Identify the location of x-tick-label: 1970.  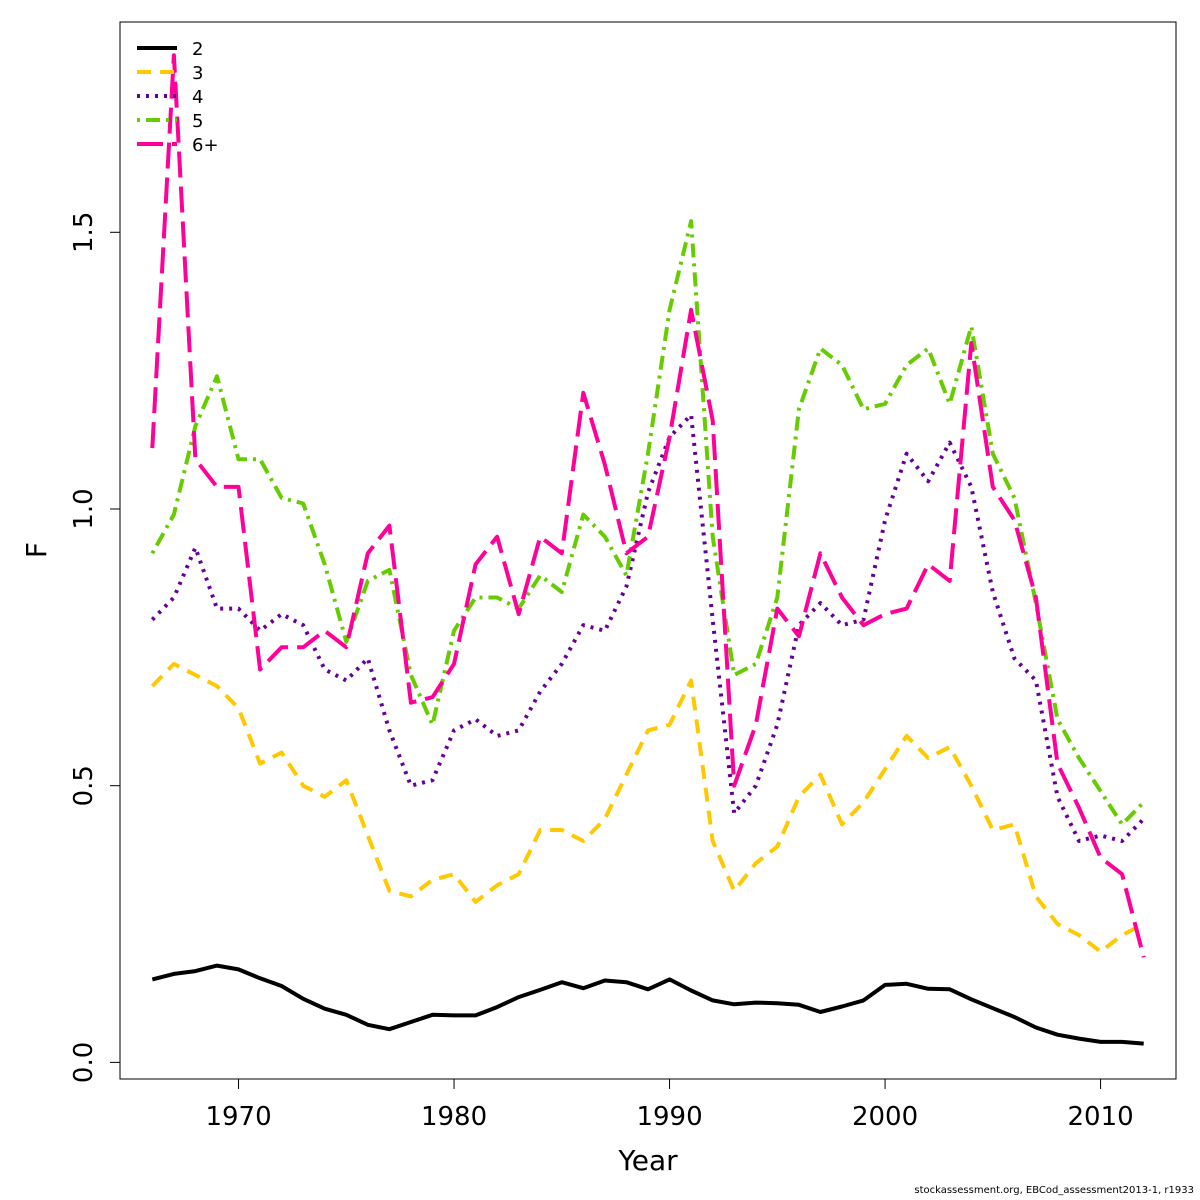
(238, 1117).